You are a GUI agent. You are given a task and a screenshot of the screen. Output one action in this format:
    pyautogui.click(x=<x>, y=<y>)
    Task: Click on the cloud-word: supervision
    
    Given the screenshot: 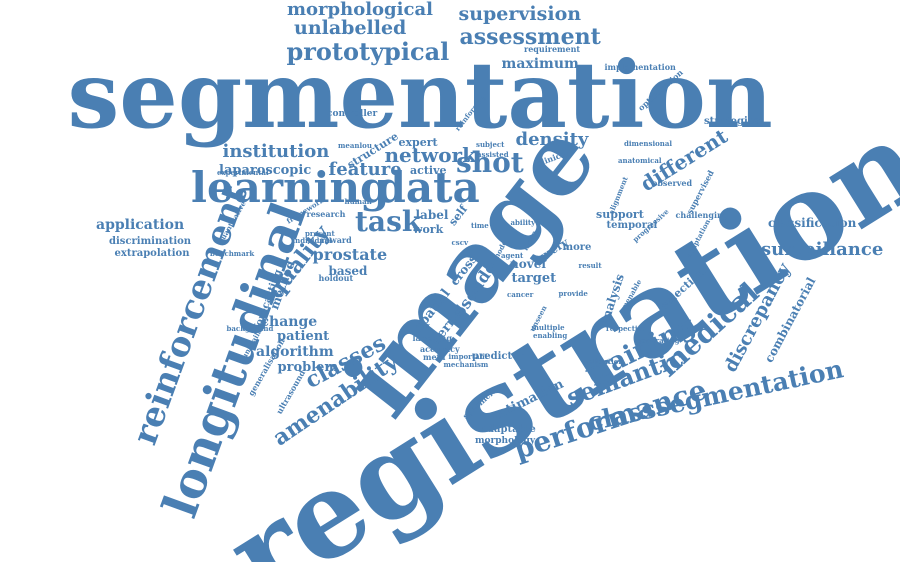 What is the action you would take?
    pyautogui.click(x=520, y=13)
    